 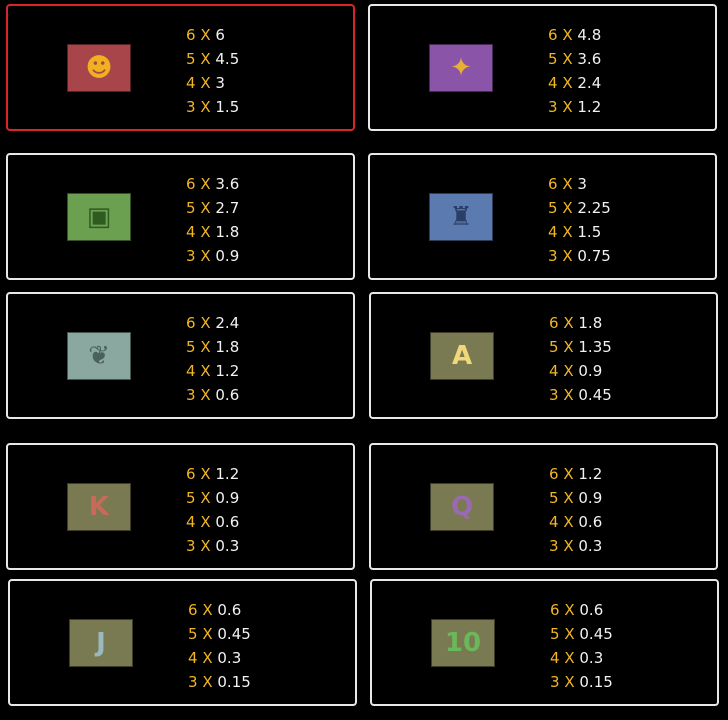 I want to click on payout-list: 6 X 1.2 5 X 0.9 4 X 0.6 3 X 0.3, so click(x=575, y=510).